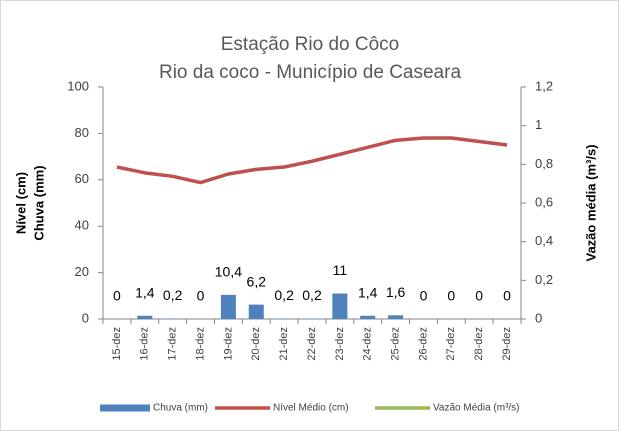 The width and height of the screenshot is (619, 431). What do you see at coordinates (544, 240) in the screenshot?
I see `y2-tick-label: 0,4` at bounding box center [544, 240].